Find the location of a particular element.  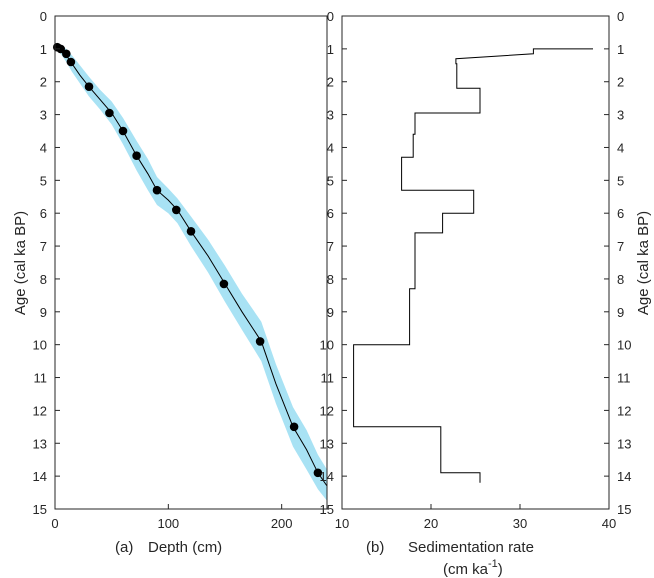

panel-a-ytick-label: 3 is located at coordinates (43, 115).